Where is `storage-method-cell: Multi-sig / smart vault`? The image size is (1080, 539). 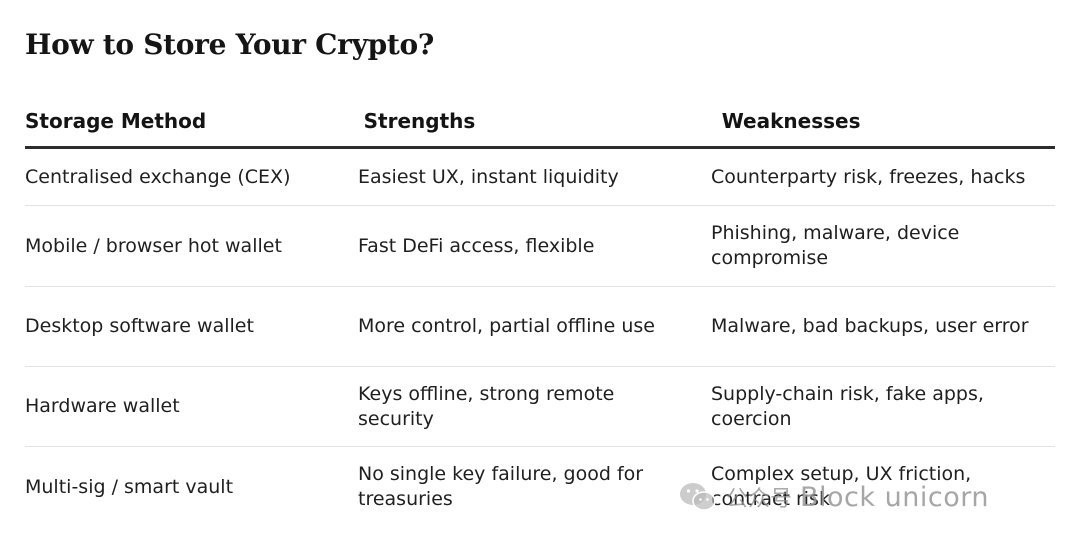 storage-method-cell: Multi-sig / smart vault is located at coordinates (129, 486).